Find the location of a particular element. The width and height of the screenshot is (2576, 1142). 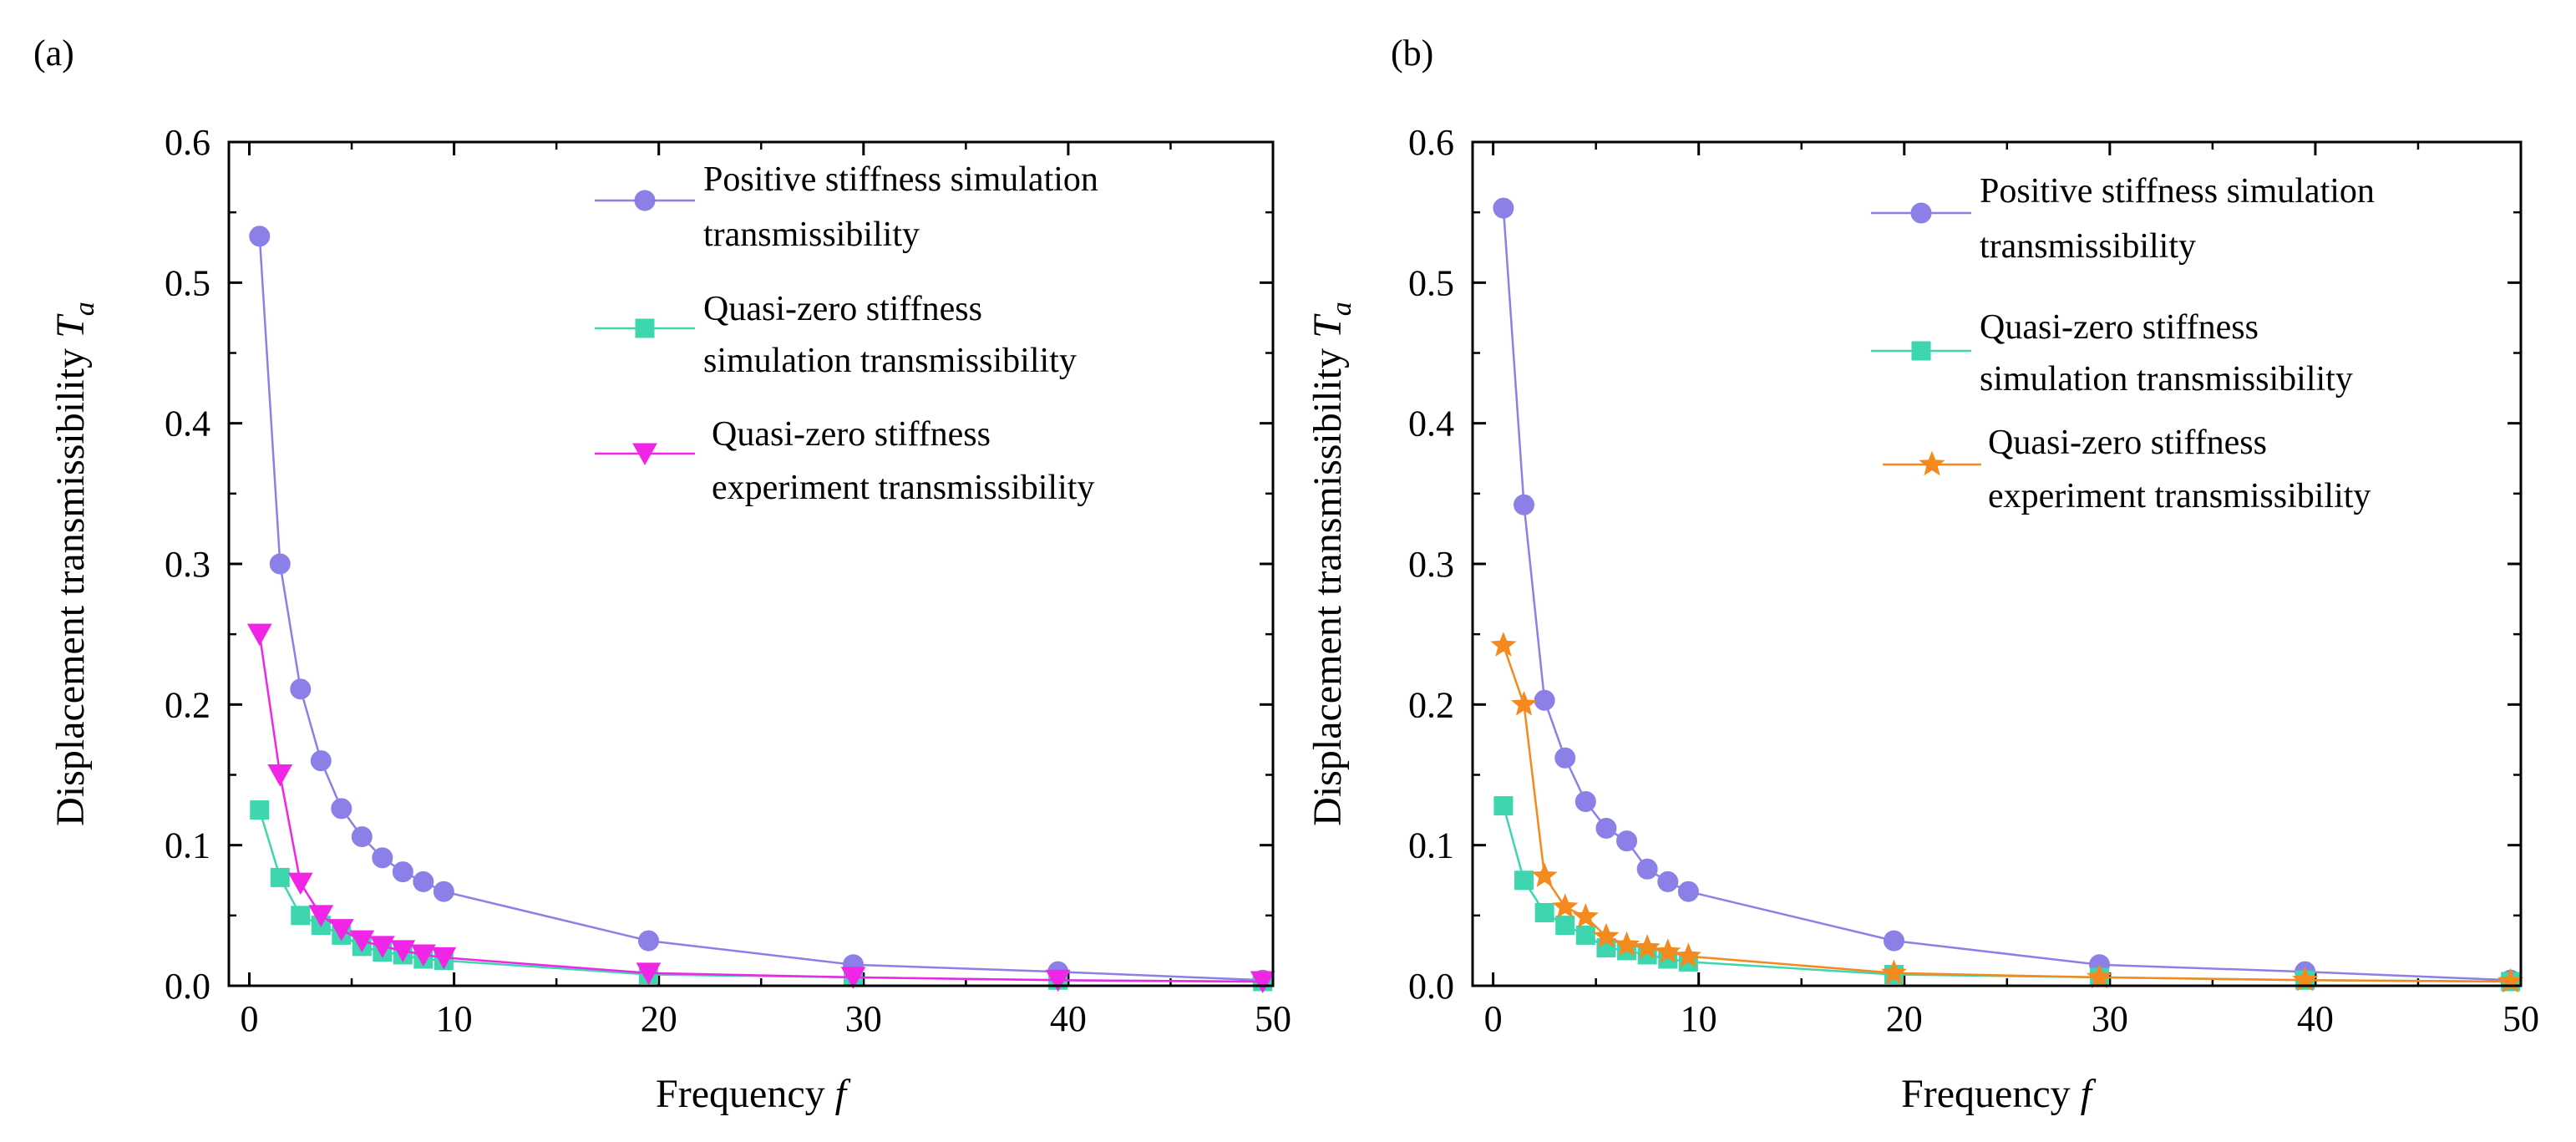

legend-marker-circle is located at coordinates (1921, 213).